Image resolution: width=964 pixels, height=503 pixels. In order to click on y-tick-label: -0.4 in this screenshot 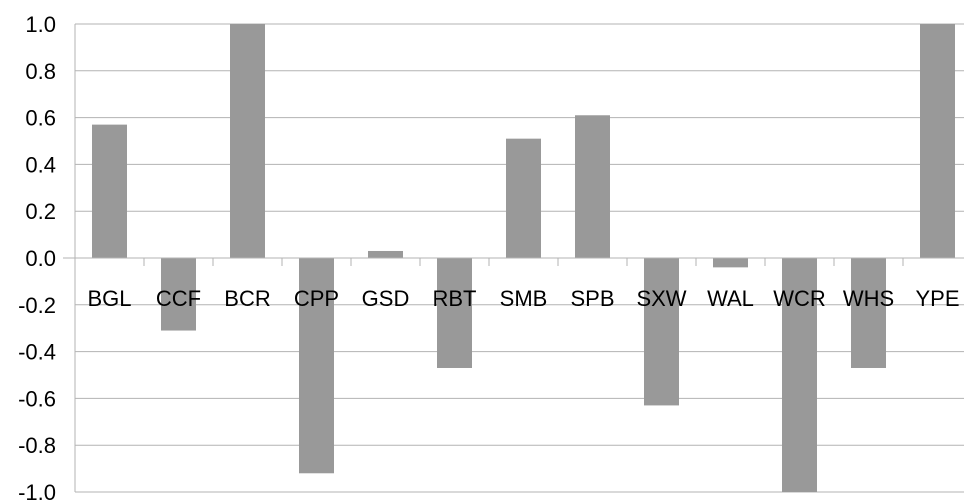, I will do `click(37, 352)`.